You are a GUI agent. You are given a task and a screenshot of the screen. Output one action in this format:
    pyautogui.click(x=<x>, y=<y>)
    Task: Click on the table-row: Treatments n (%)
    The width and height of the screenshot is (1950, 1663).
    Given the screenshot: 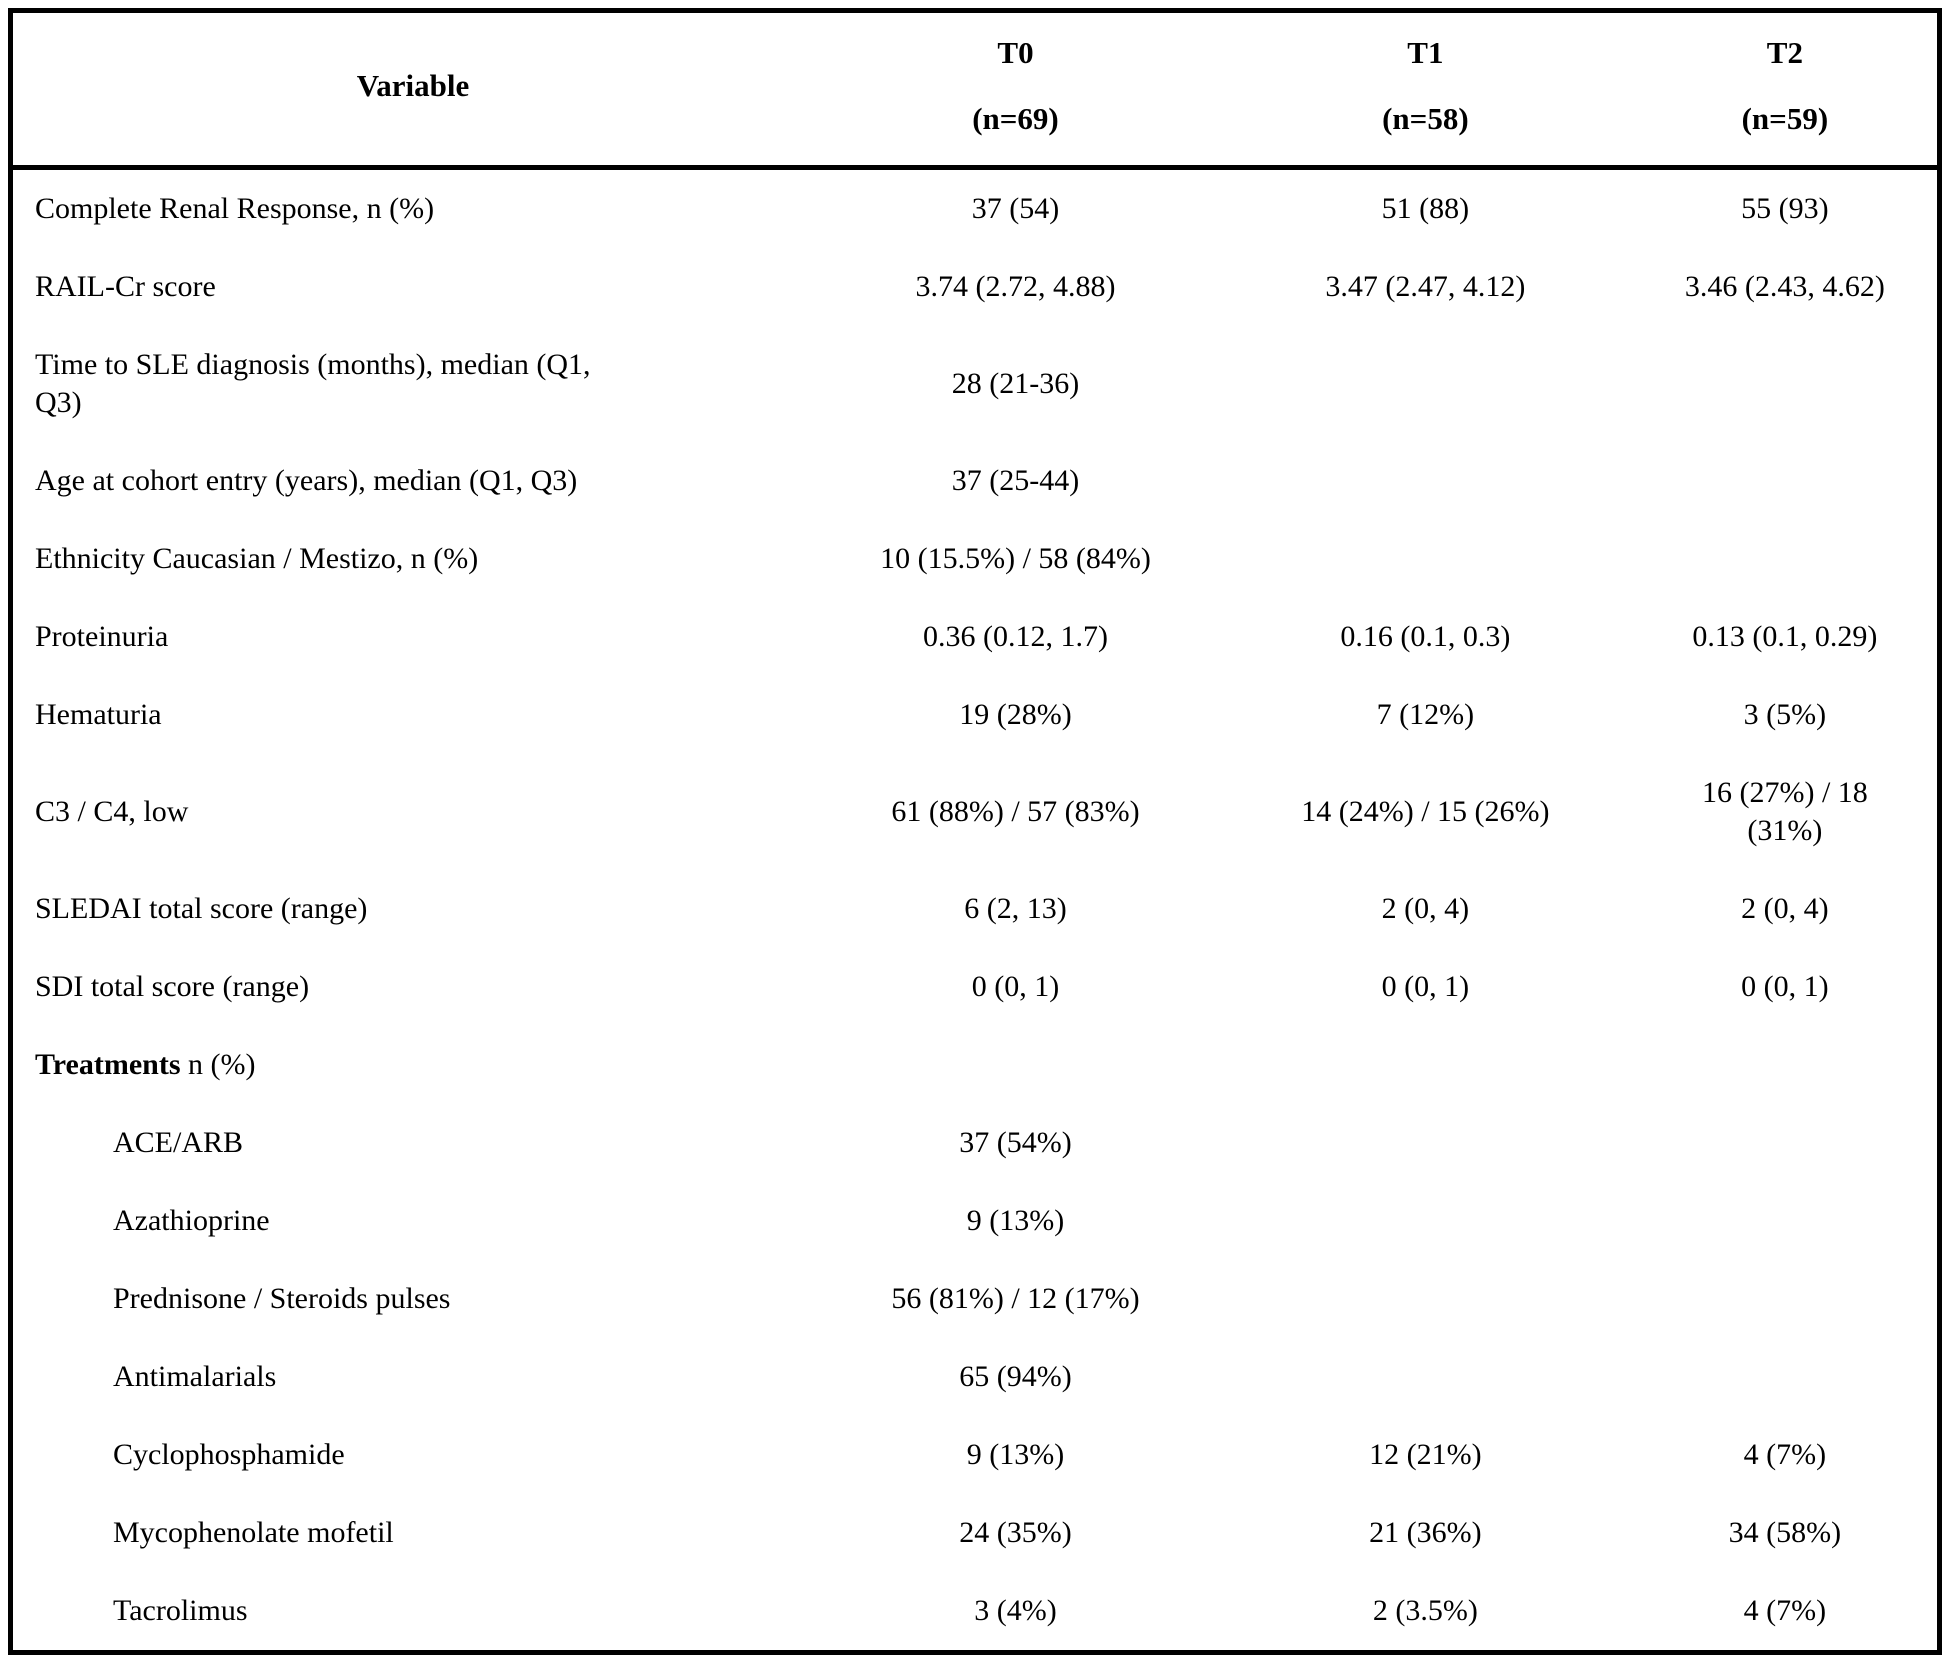 What is the action you would take?
    pyautogui.click(x=975, y=1065)
    